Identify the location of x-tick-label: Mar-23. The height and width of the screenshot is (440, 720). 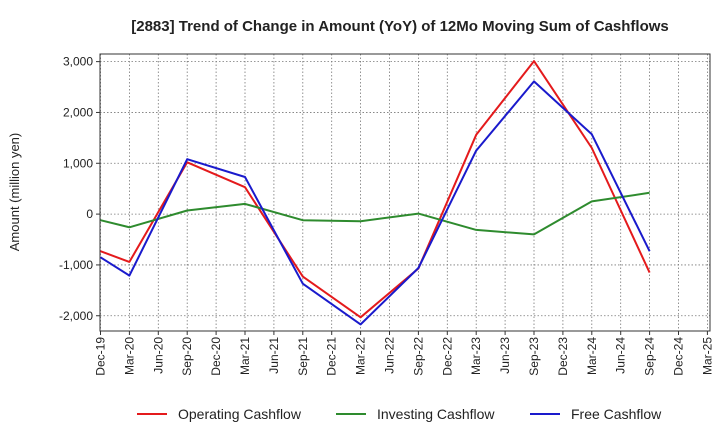
(476, 356).